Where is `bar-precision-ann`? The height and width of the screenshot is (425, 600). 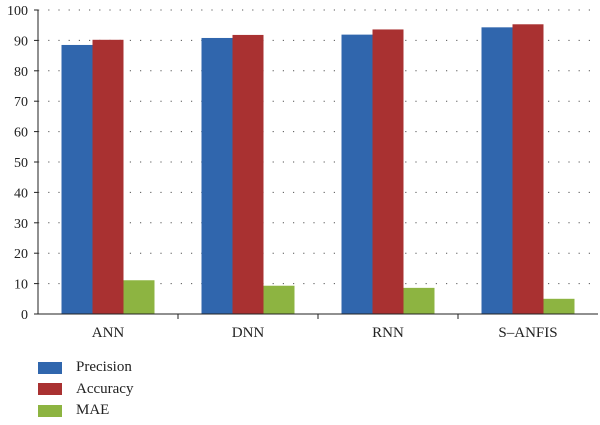
bar-precision-ann is located at coordinates (77, 179).